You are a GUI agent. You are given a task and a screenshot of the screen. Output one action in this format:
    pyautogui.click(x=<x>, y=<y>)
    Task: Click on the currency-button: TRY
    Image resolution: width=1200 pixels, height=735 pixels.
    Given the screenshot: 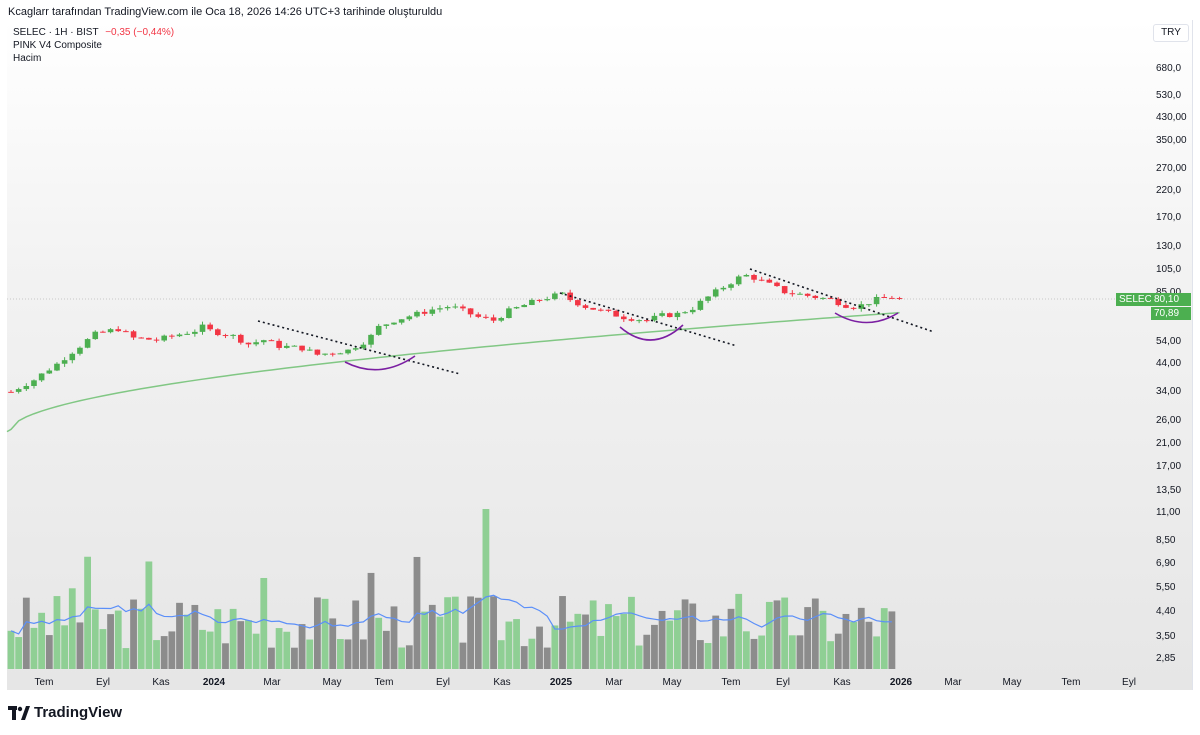 What is the action you would take?
    pyautogui.click(x=1171, y=33)
    